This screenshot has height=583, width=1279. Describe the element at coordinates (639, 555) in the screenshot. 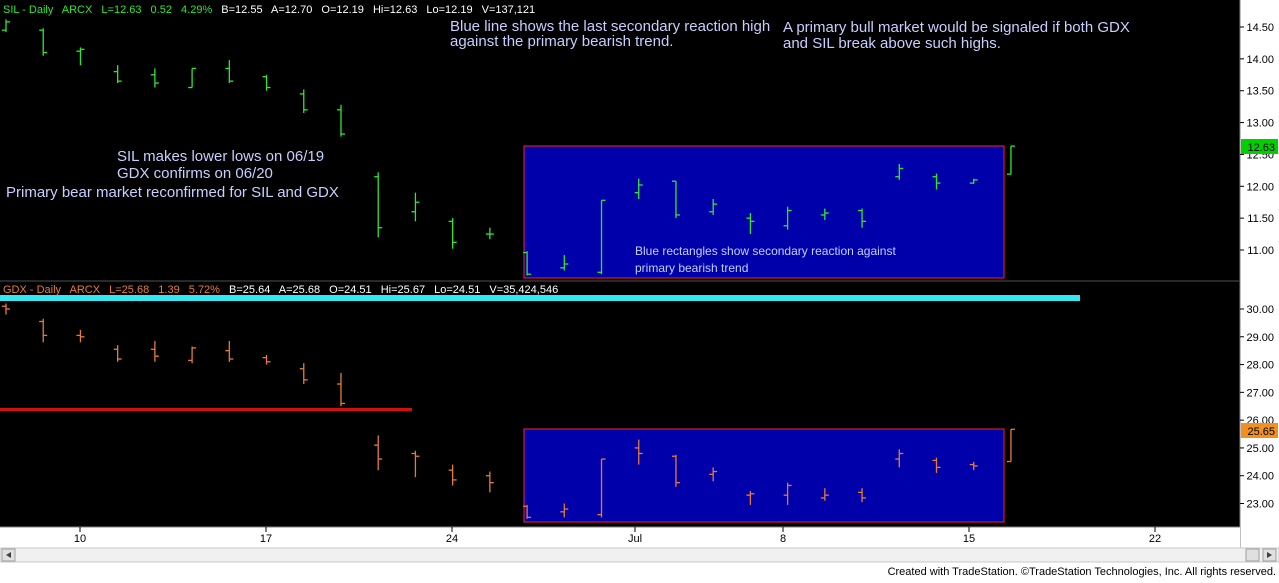

I see `horizontal-scrollbar` at that location.